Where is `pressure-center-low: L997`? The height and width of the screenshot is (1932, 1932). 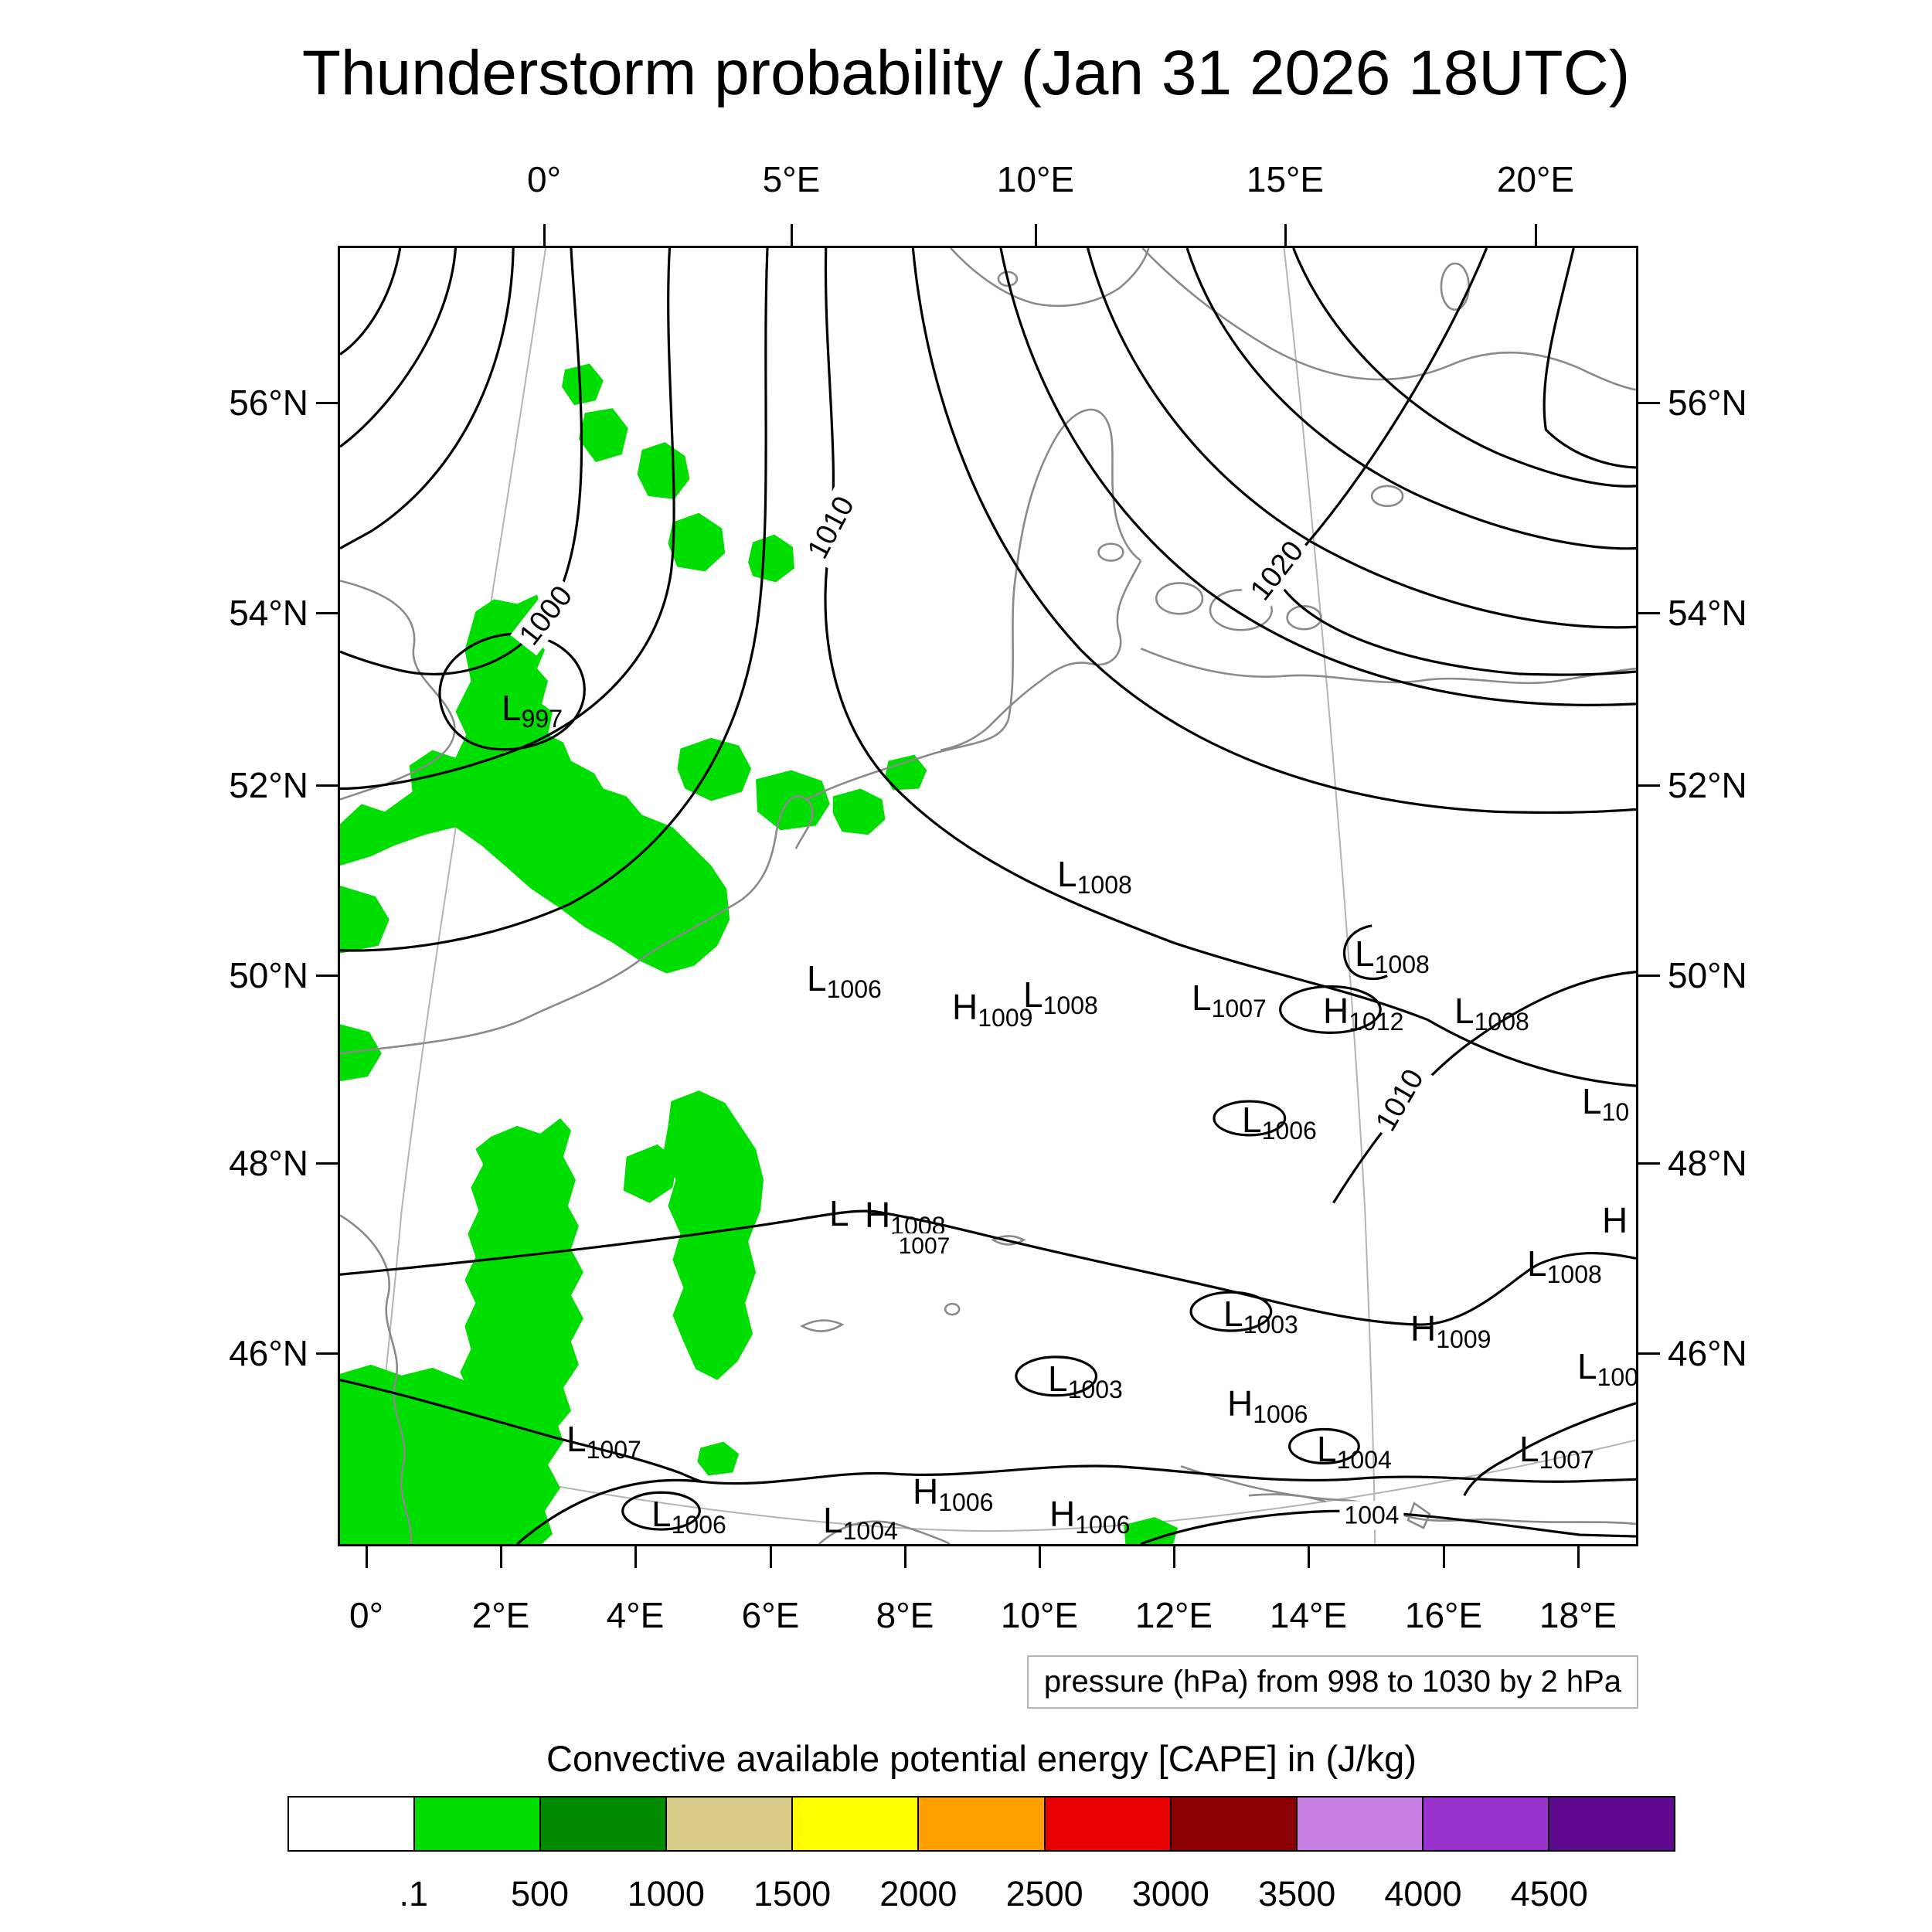
pressure-center-low: L997 is located at coordinates (532, 711).